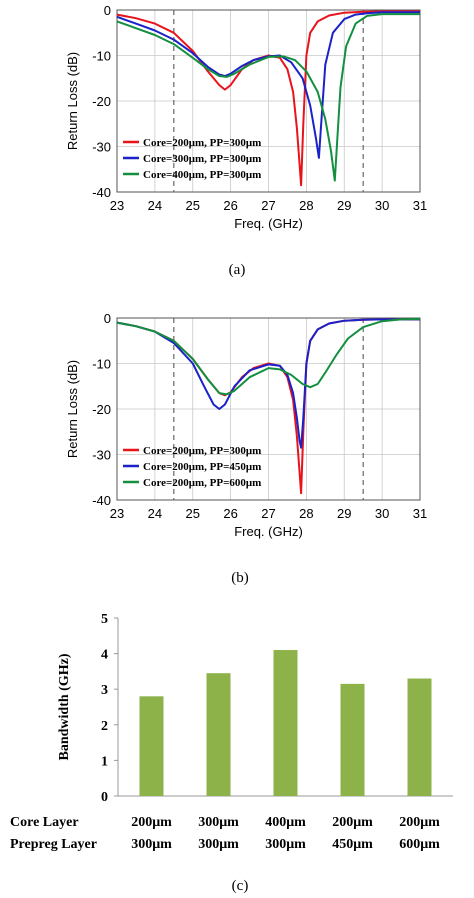 Image resolution: width=474 pixels, height=898 pixels. Describe the element at coordinates (202, 467) in the screenshot. I see `legend-label-2: Core=200μm, PP=450μm` at that location.